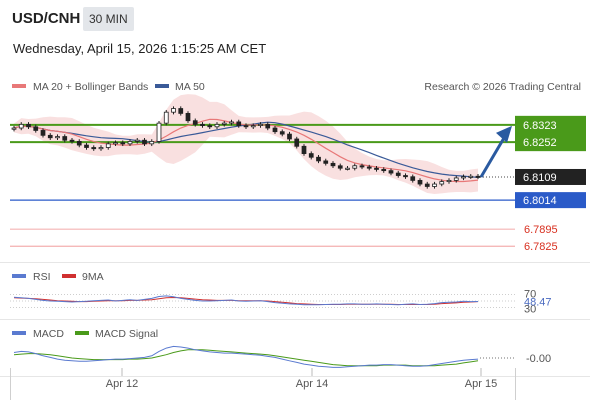 Image resolution: width=590 pixels, height=400 pixels. I want to click on resistance-2-tag, so click(550, 124).